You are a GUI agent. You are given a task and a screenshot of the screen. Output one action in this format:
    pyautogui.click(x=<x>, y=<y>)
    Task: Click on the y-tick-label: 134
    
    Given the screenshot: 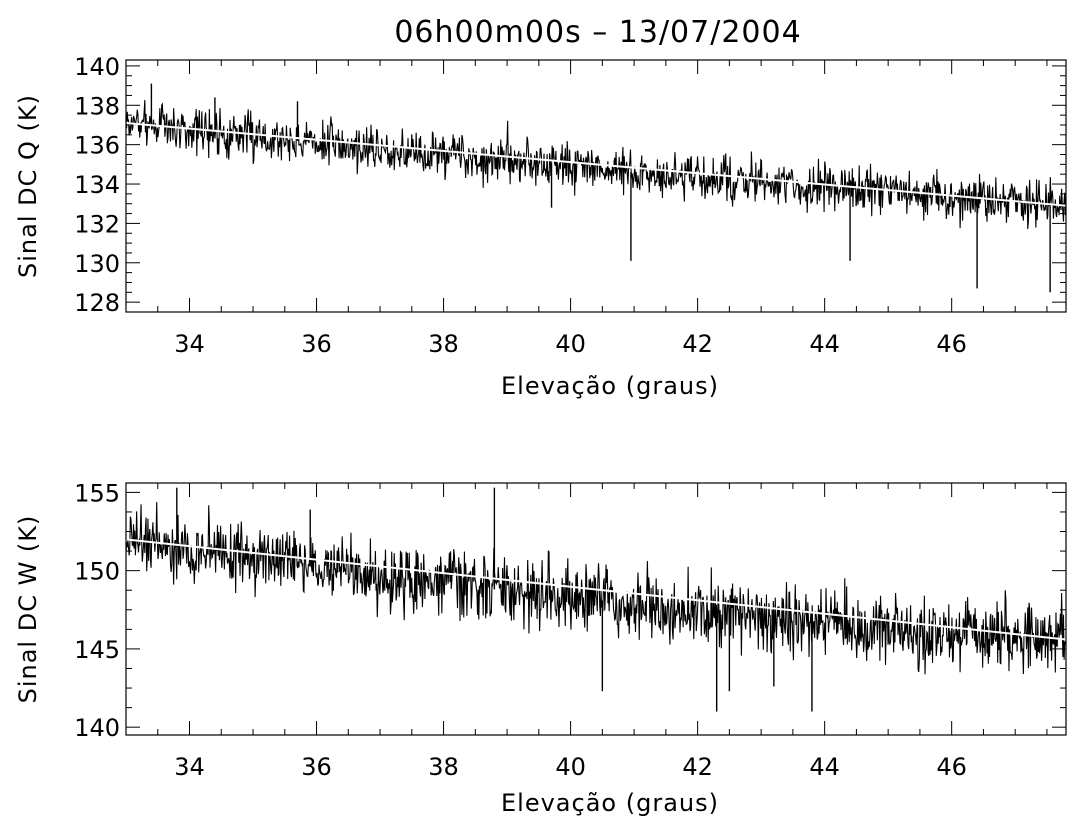 What is the action you would take?
    pyautogui.click(x=97, y=185)
    